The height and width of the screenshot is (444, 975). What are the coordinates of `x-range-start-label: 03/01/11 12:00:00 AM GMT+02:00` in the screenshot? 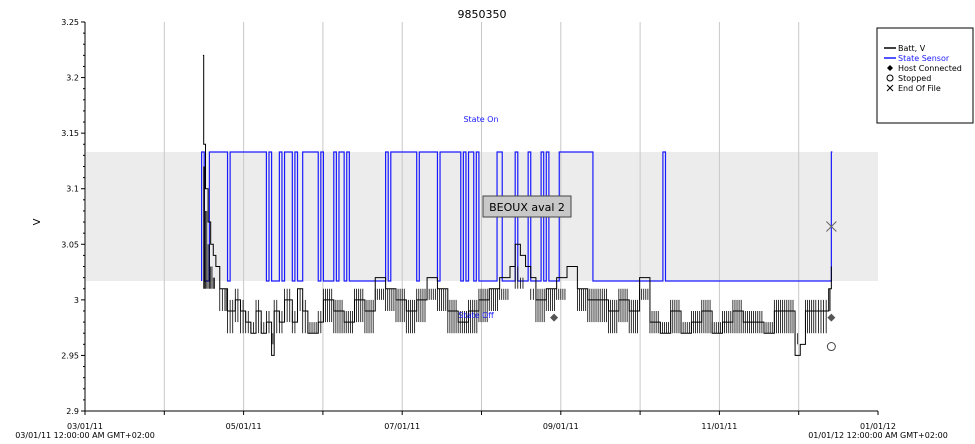 It's located at (85, 435).